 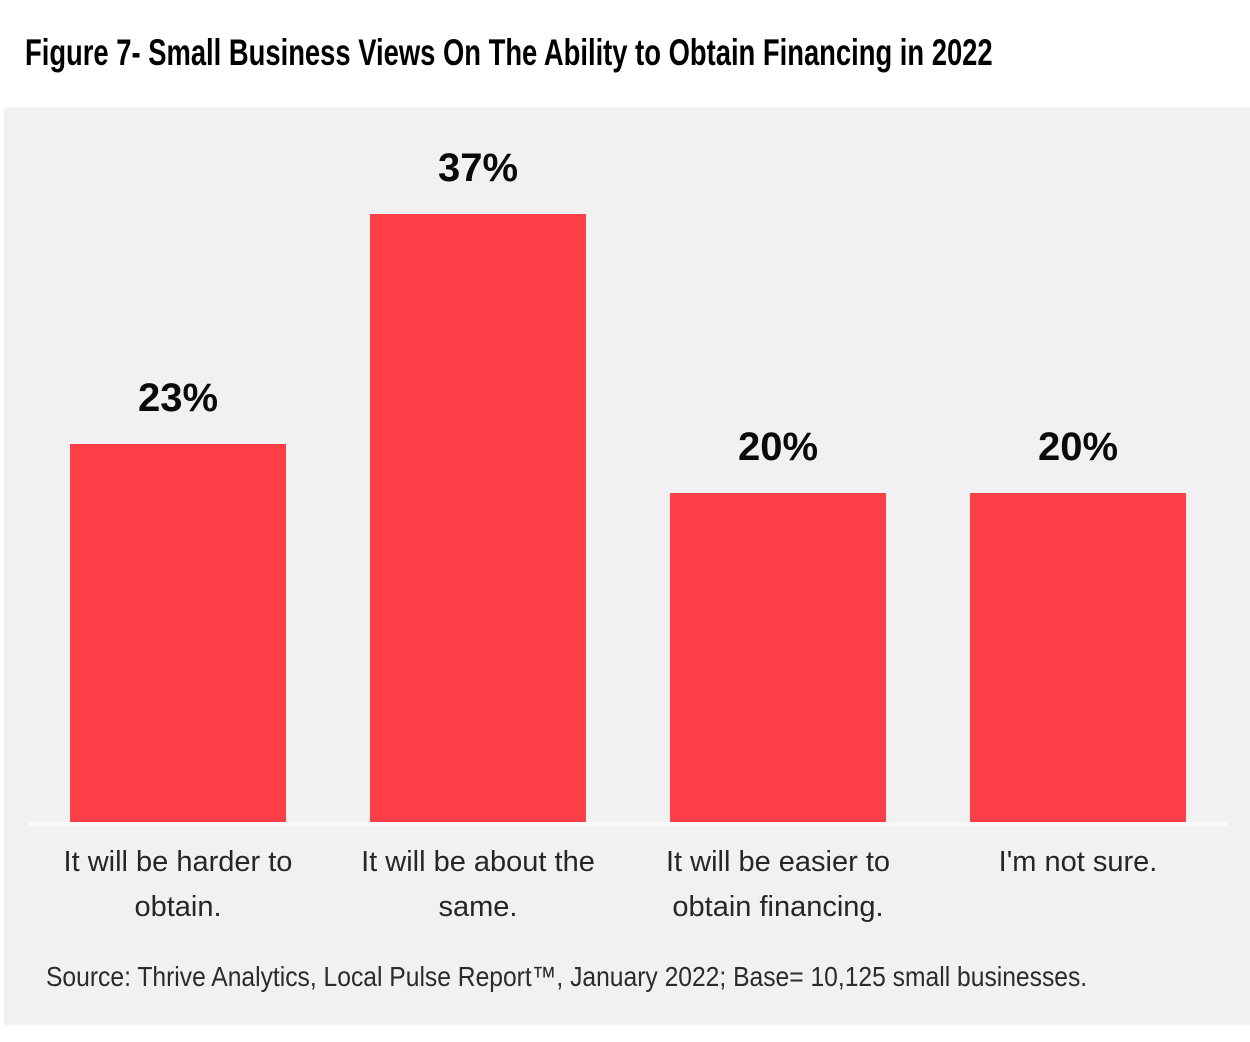 I want to click on bar-category-label: I'm not sure., so click(x=1078, y=862).